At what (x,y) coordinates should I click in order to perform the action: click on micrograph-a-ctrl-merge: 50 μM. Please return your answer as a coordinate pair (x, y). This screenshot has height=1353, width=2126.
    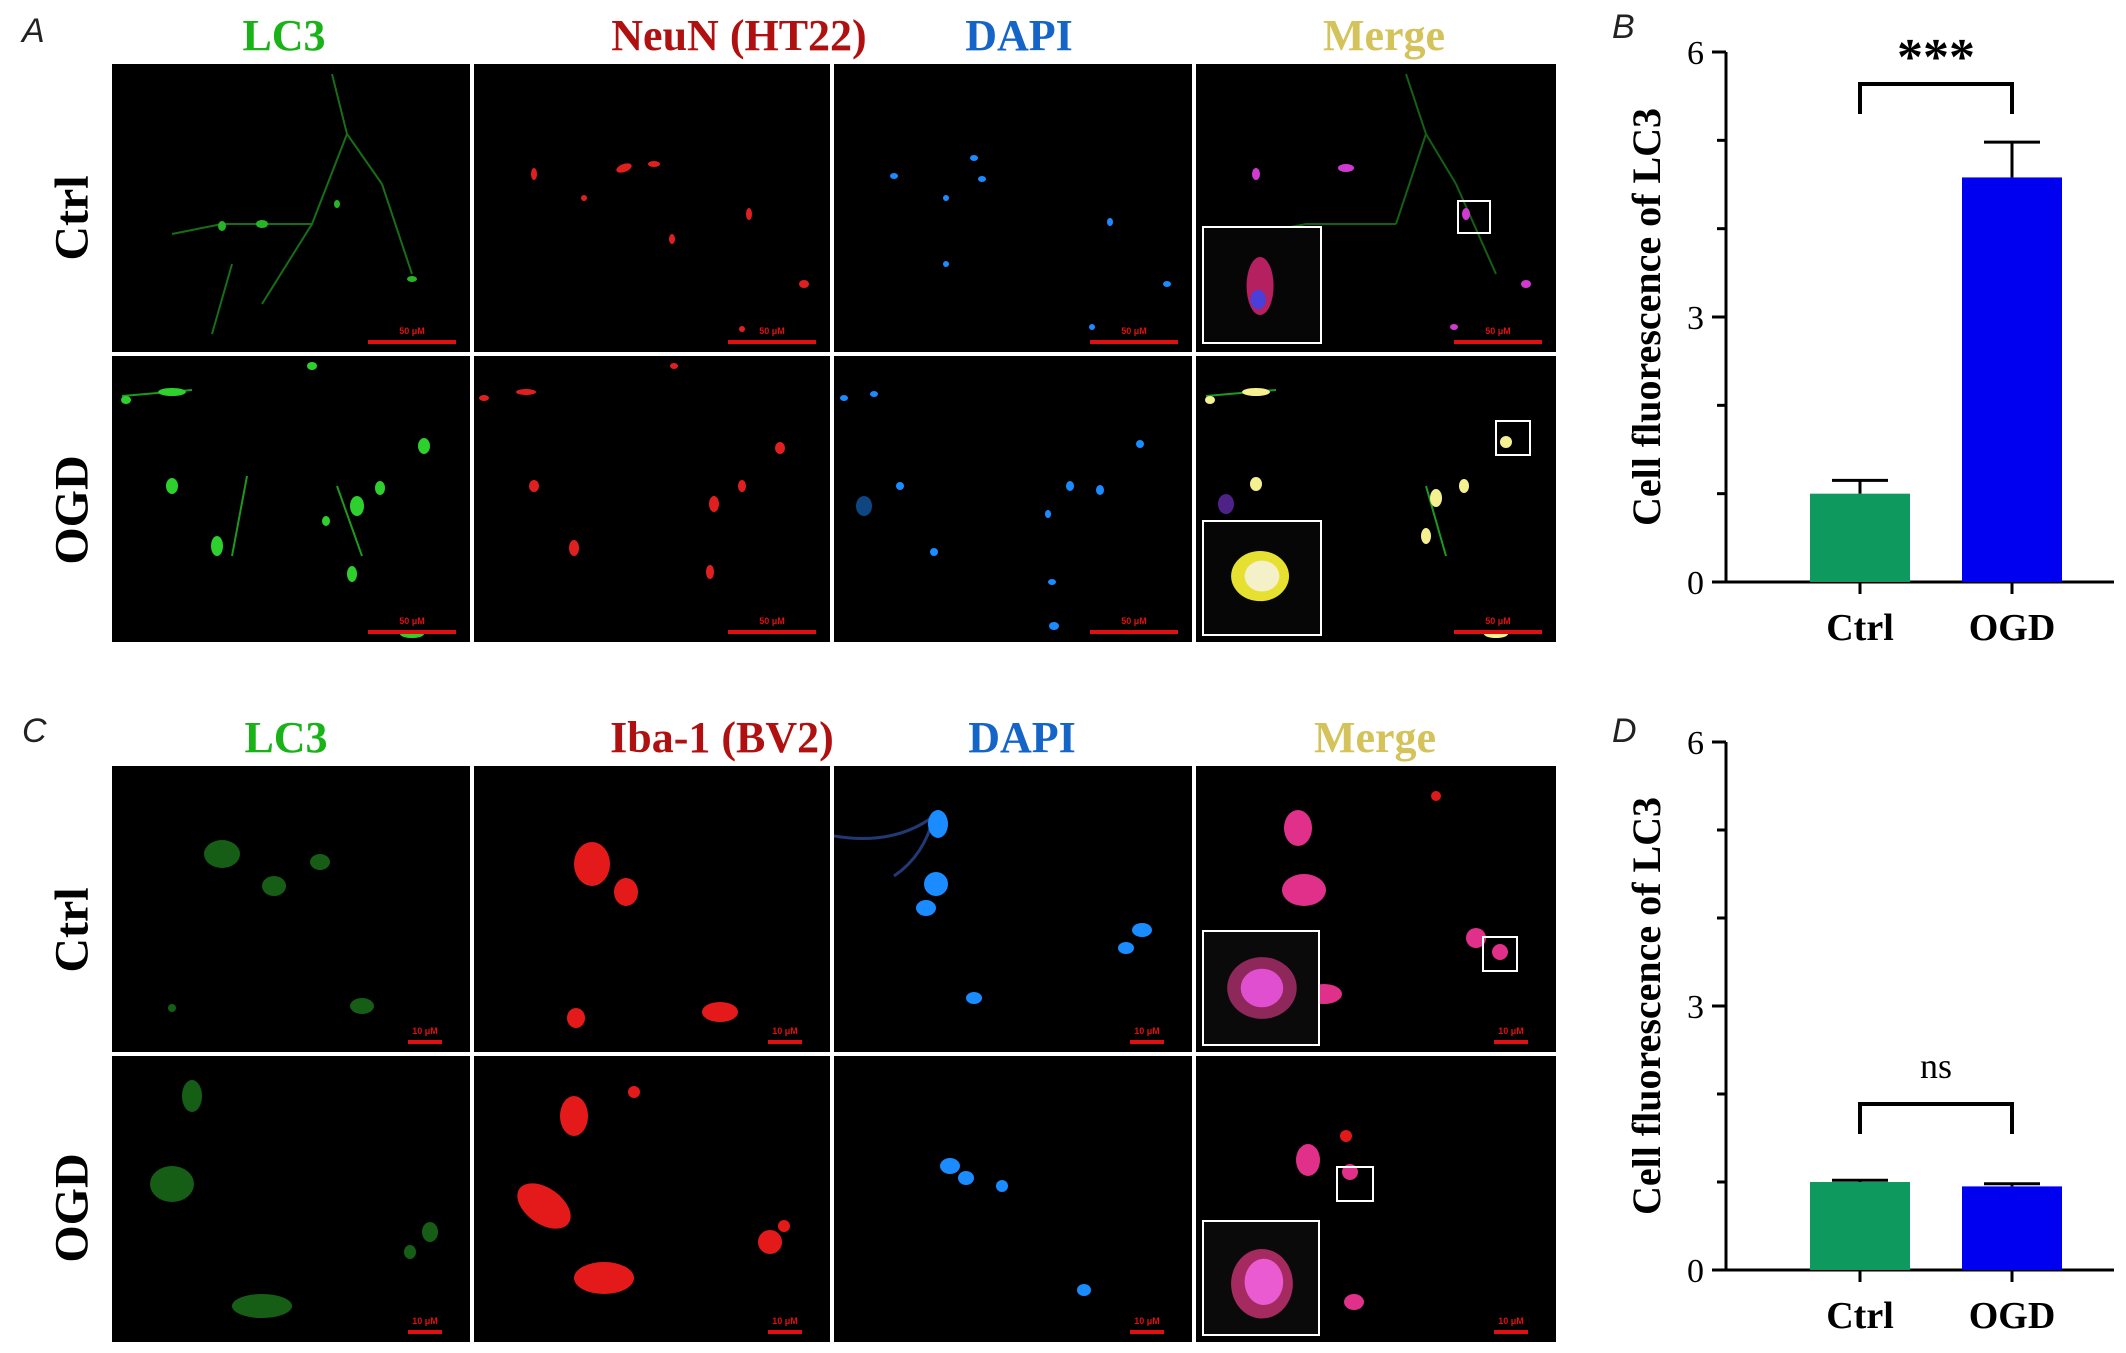
    Looking at the image, I should click on (1376, 208).